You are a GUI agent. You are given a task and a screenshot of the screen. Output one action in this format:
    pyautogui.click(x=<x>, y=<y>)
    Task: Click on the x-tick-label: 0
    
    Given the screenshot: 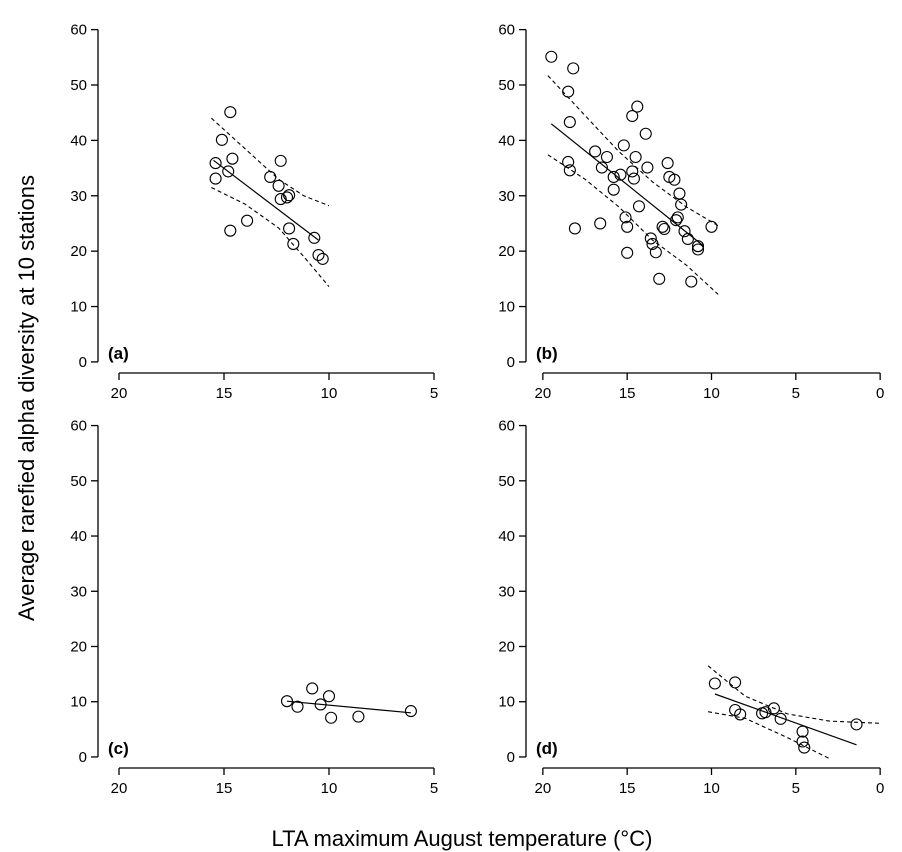 What is the action you would take?
    pyautogui.click(x=880, y=788)
    